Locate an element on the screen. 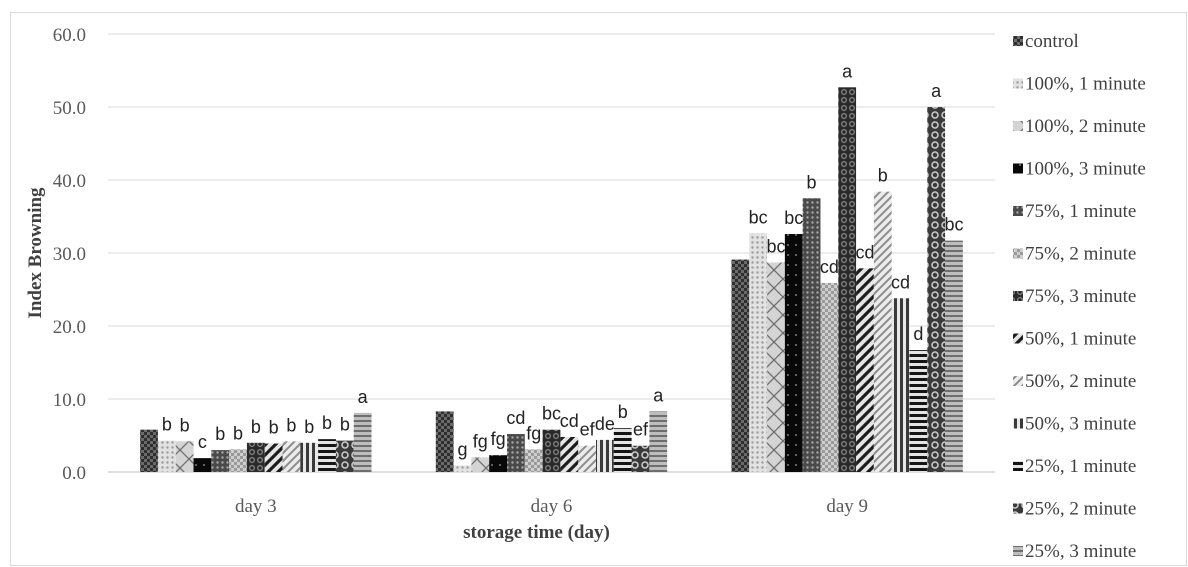 Image resolution: width=1188 pixels, height=567 pixels. legend-label: control is located at coordinates (1052, 41).